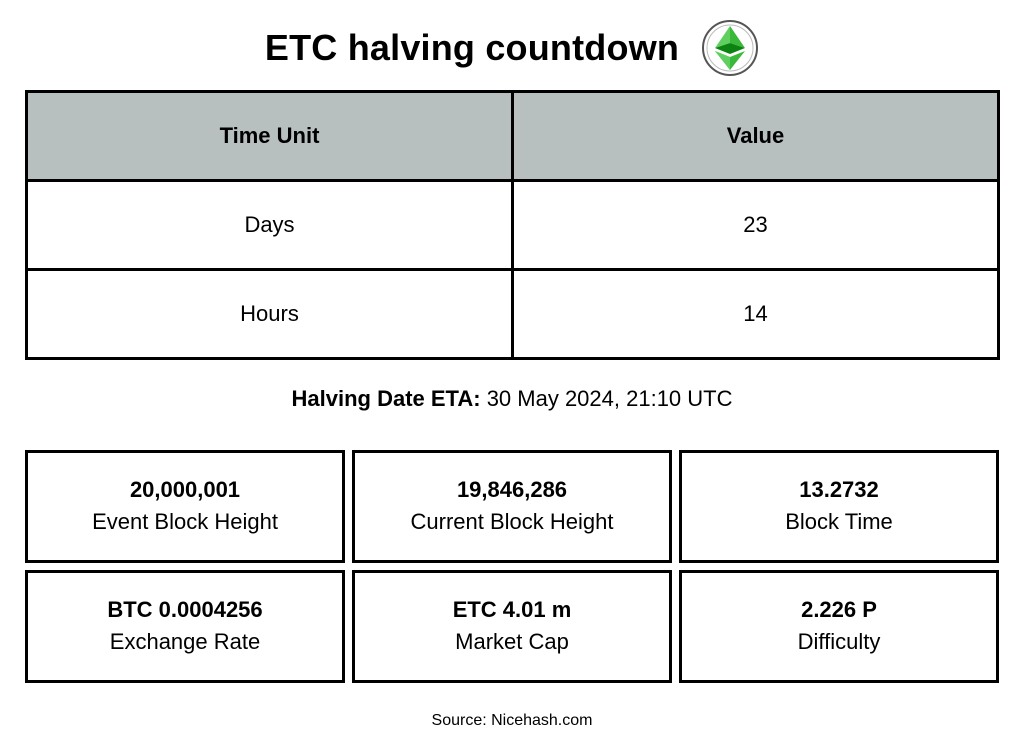 This screenshot has width=1024, height=743. What do you see at coordinates (609, 398) in the screenshot?
I see `eta-value: 30 May 2024, 21:10 UTC` at bounding box center [609, 398].